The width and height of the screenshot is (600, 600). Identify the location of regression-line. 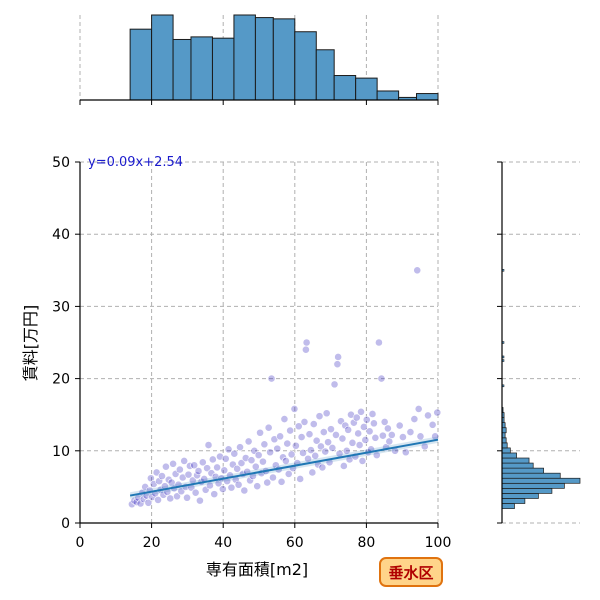
(284, 467).